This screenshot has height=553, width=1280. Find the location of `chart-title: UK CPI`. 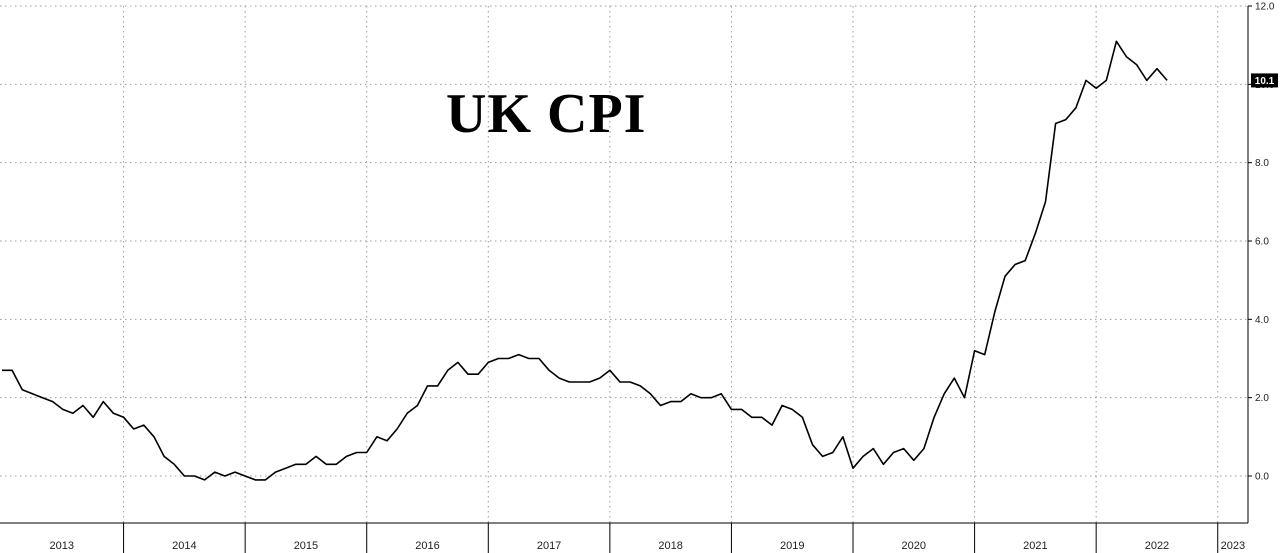

chart-title: UK CPI is located at coordinates (546, 114).